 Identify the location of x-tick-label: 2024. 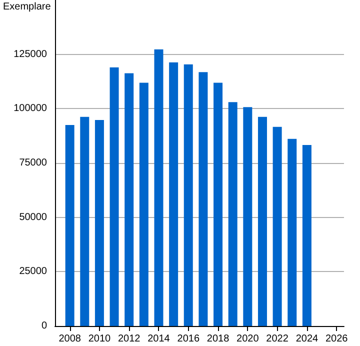
(307, 339).